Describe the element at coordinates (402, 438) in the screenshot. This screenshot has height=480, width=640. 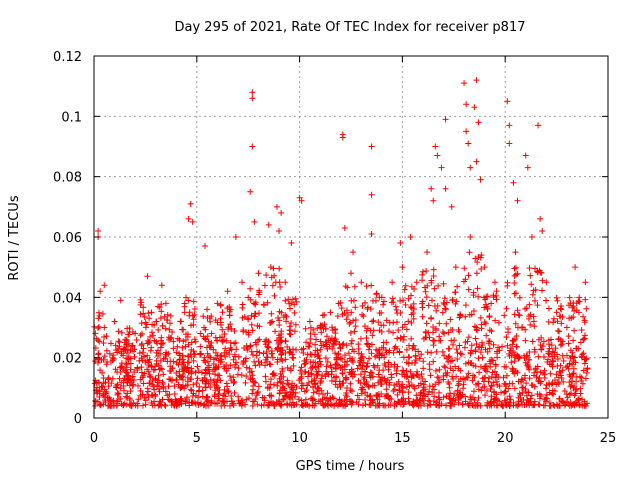
I see `x-tick-label: 15` at that location.